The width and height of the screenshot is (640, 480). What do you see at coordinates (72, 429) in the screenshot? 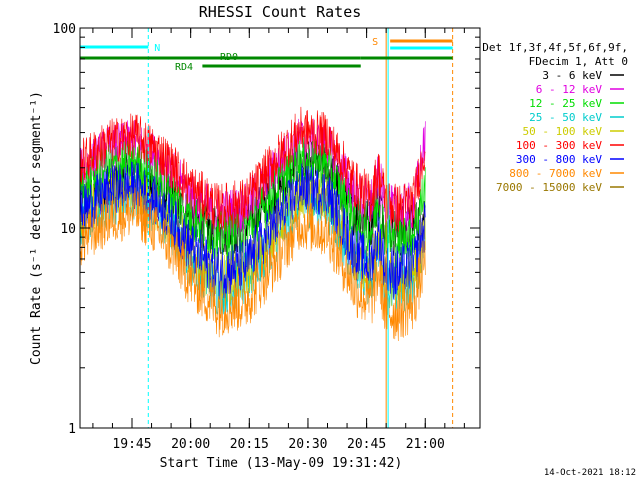
I see `y-tick-label: 1` at bounding box center [72, 429].